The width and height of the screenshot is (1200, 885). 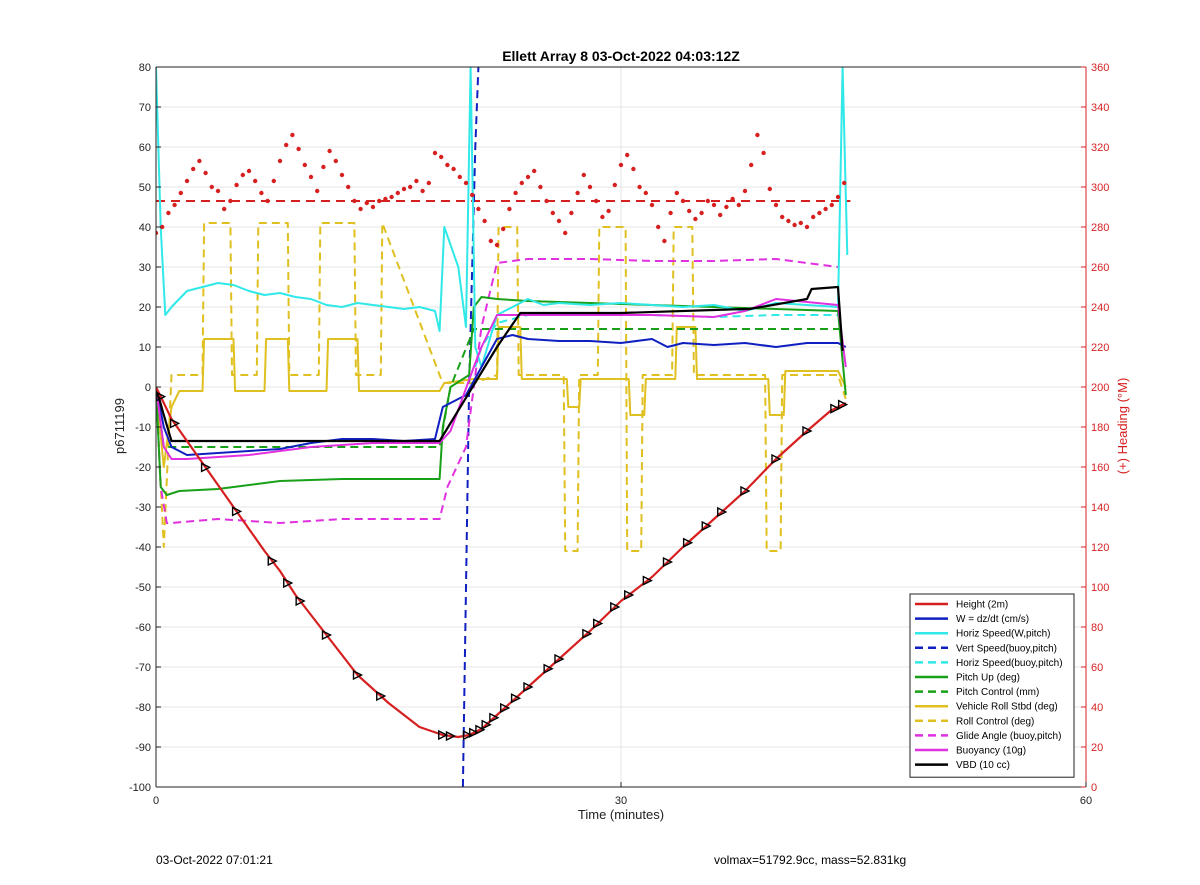 I want to click on y-tick-label: 30, so click(x=145, y=268).